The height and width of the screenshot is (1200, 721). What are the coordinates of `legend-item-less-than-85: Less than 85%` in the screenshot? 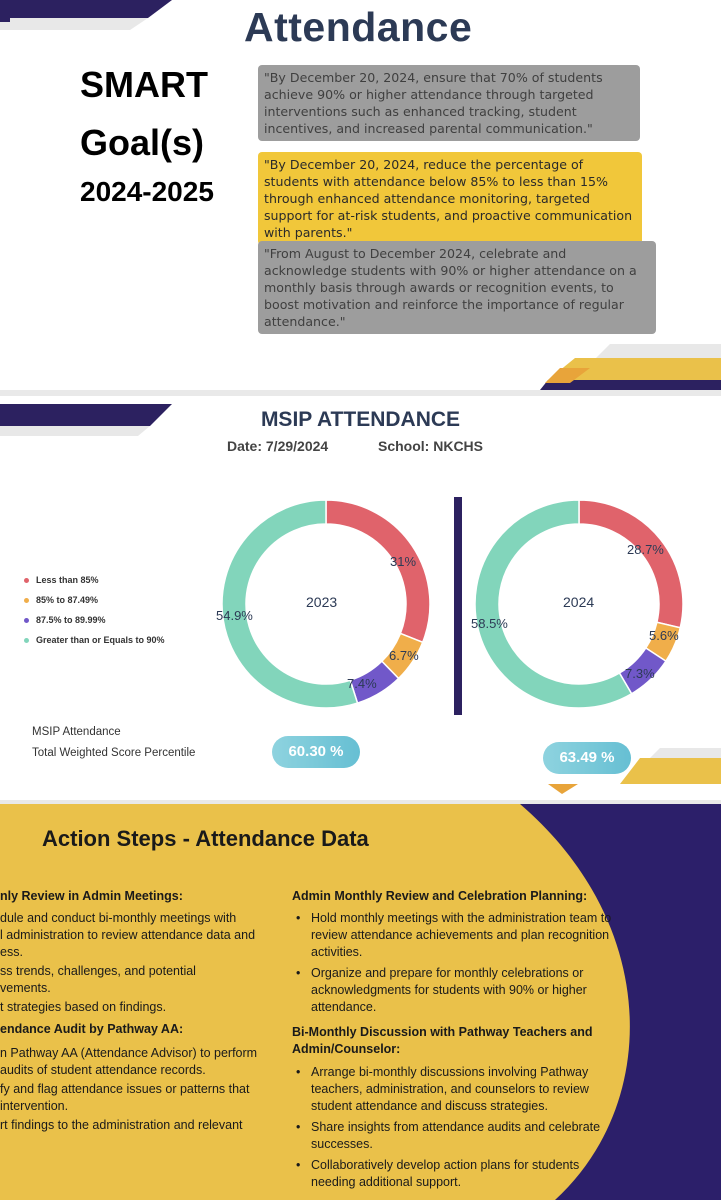 It's located at (94, 580).